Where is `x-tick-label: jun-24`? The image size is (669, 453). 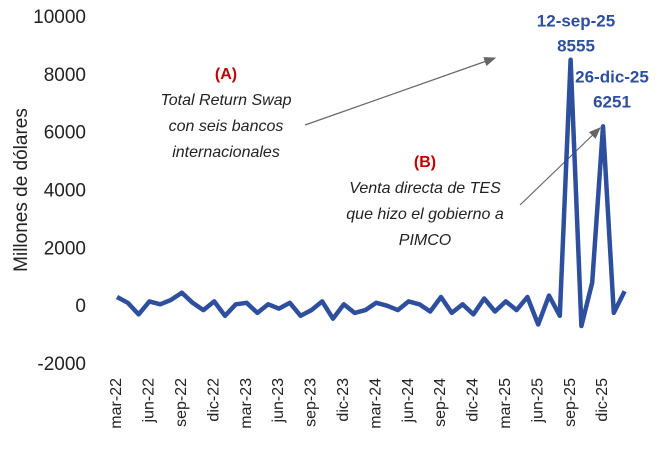 x-tick-label: jun-24 is located at coordinates (408, 401).